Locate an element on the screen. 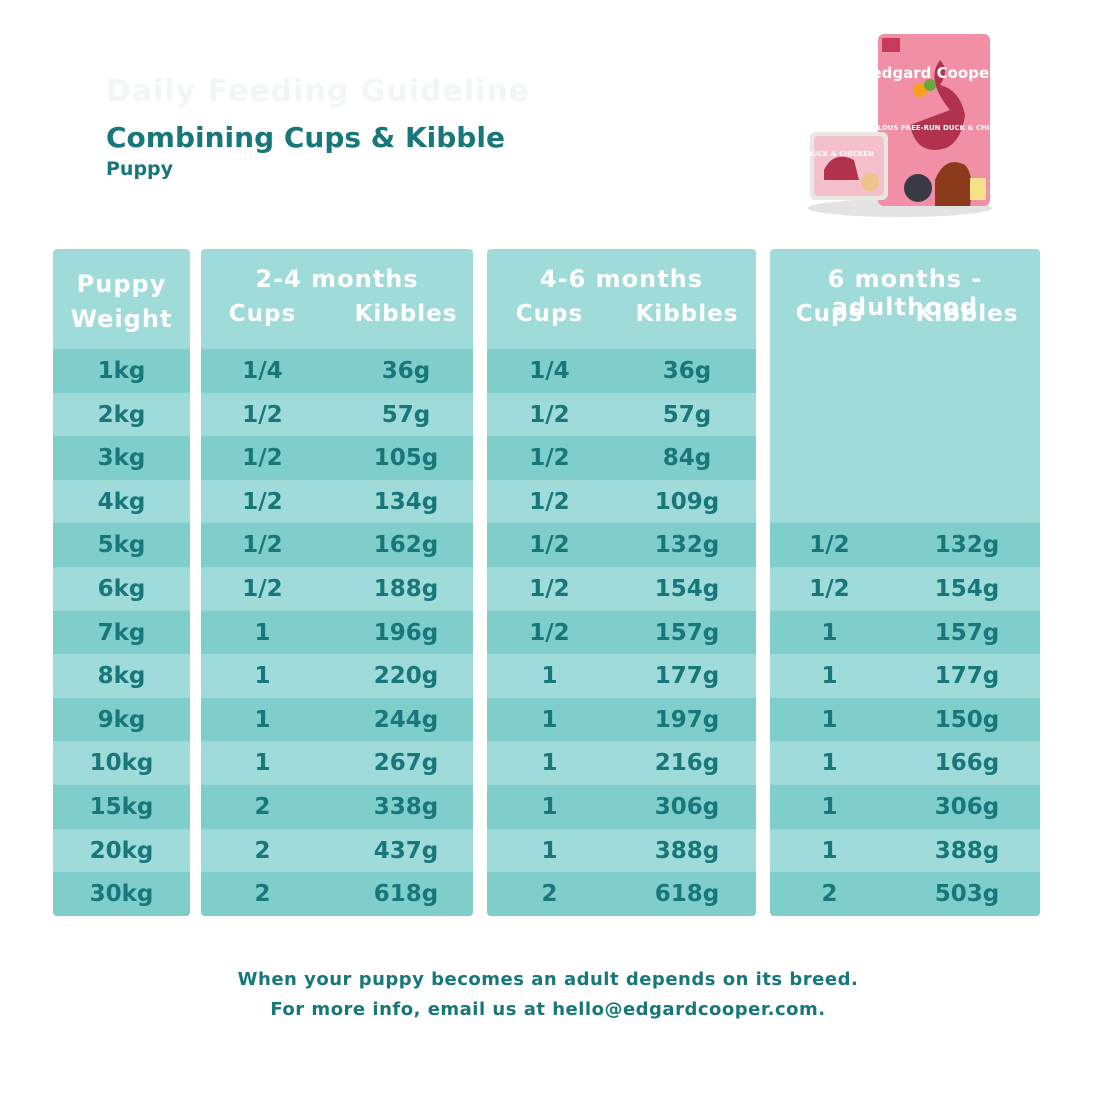  kibbles-cell: 177g is located at coordinates (687, 676).